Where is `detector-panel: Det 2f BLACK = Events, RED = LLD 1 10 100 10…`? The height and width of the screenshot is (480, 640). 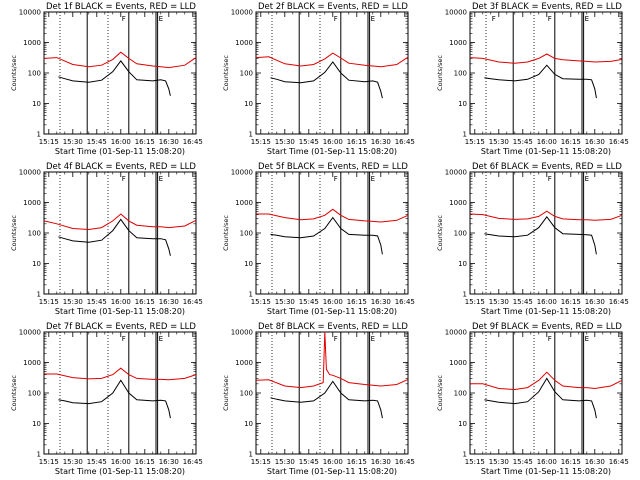
detector-panel: Det 2f BLACK = Events, RED = LLD 1 10 100 10… is located at coordinates (318, 79).